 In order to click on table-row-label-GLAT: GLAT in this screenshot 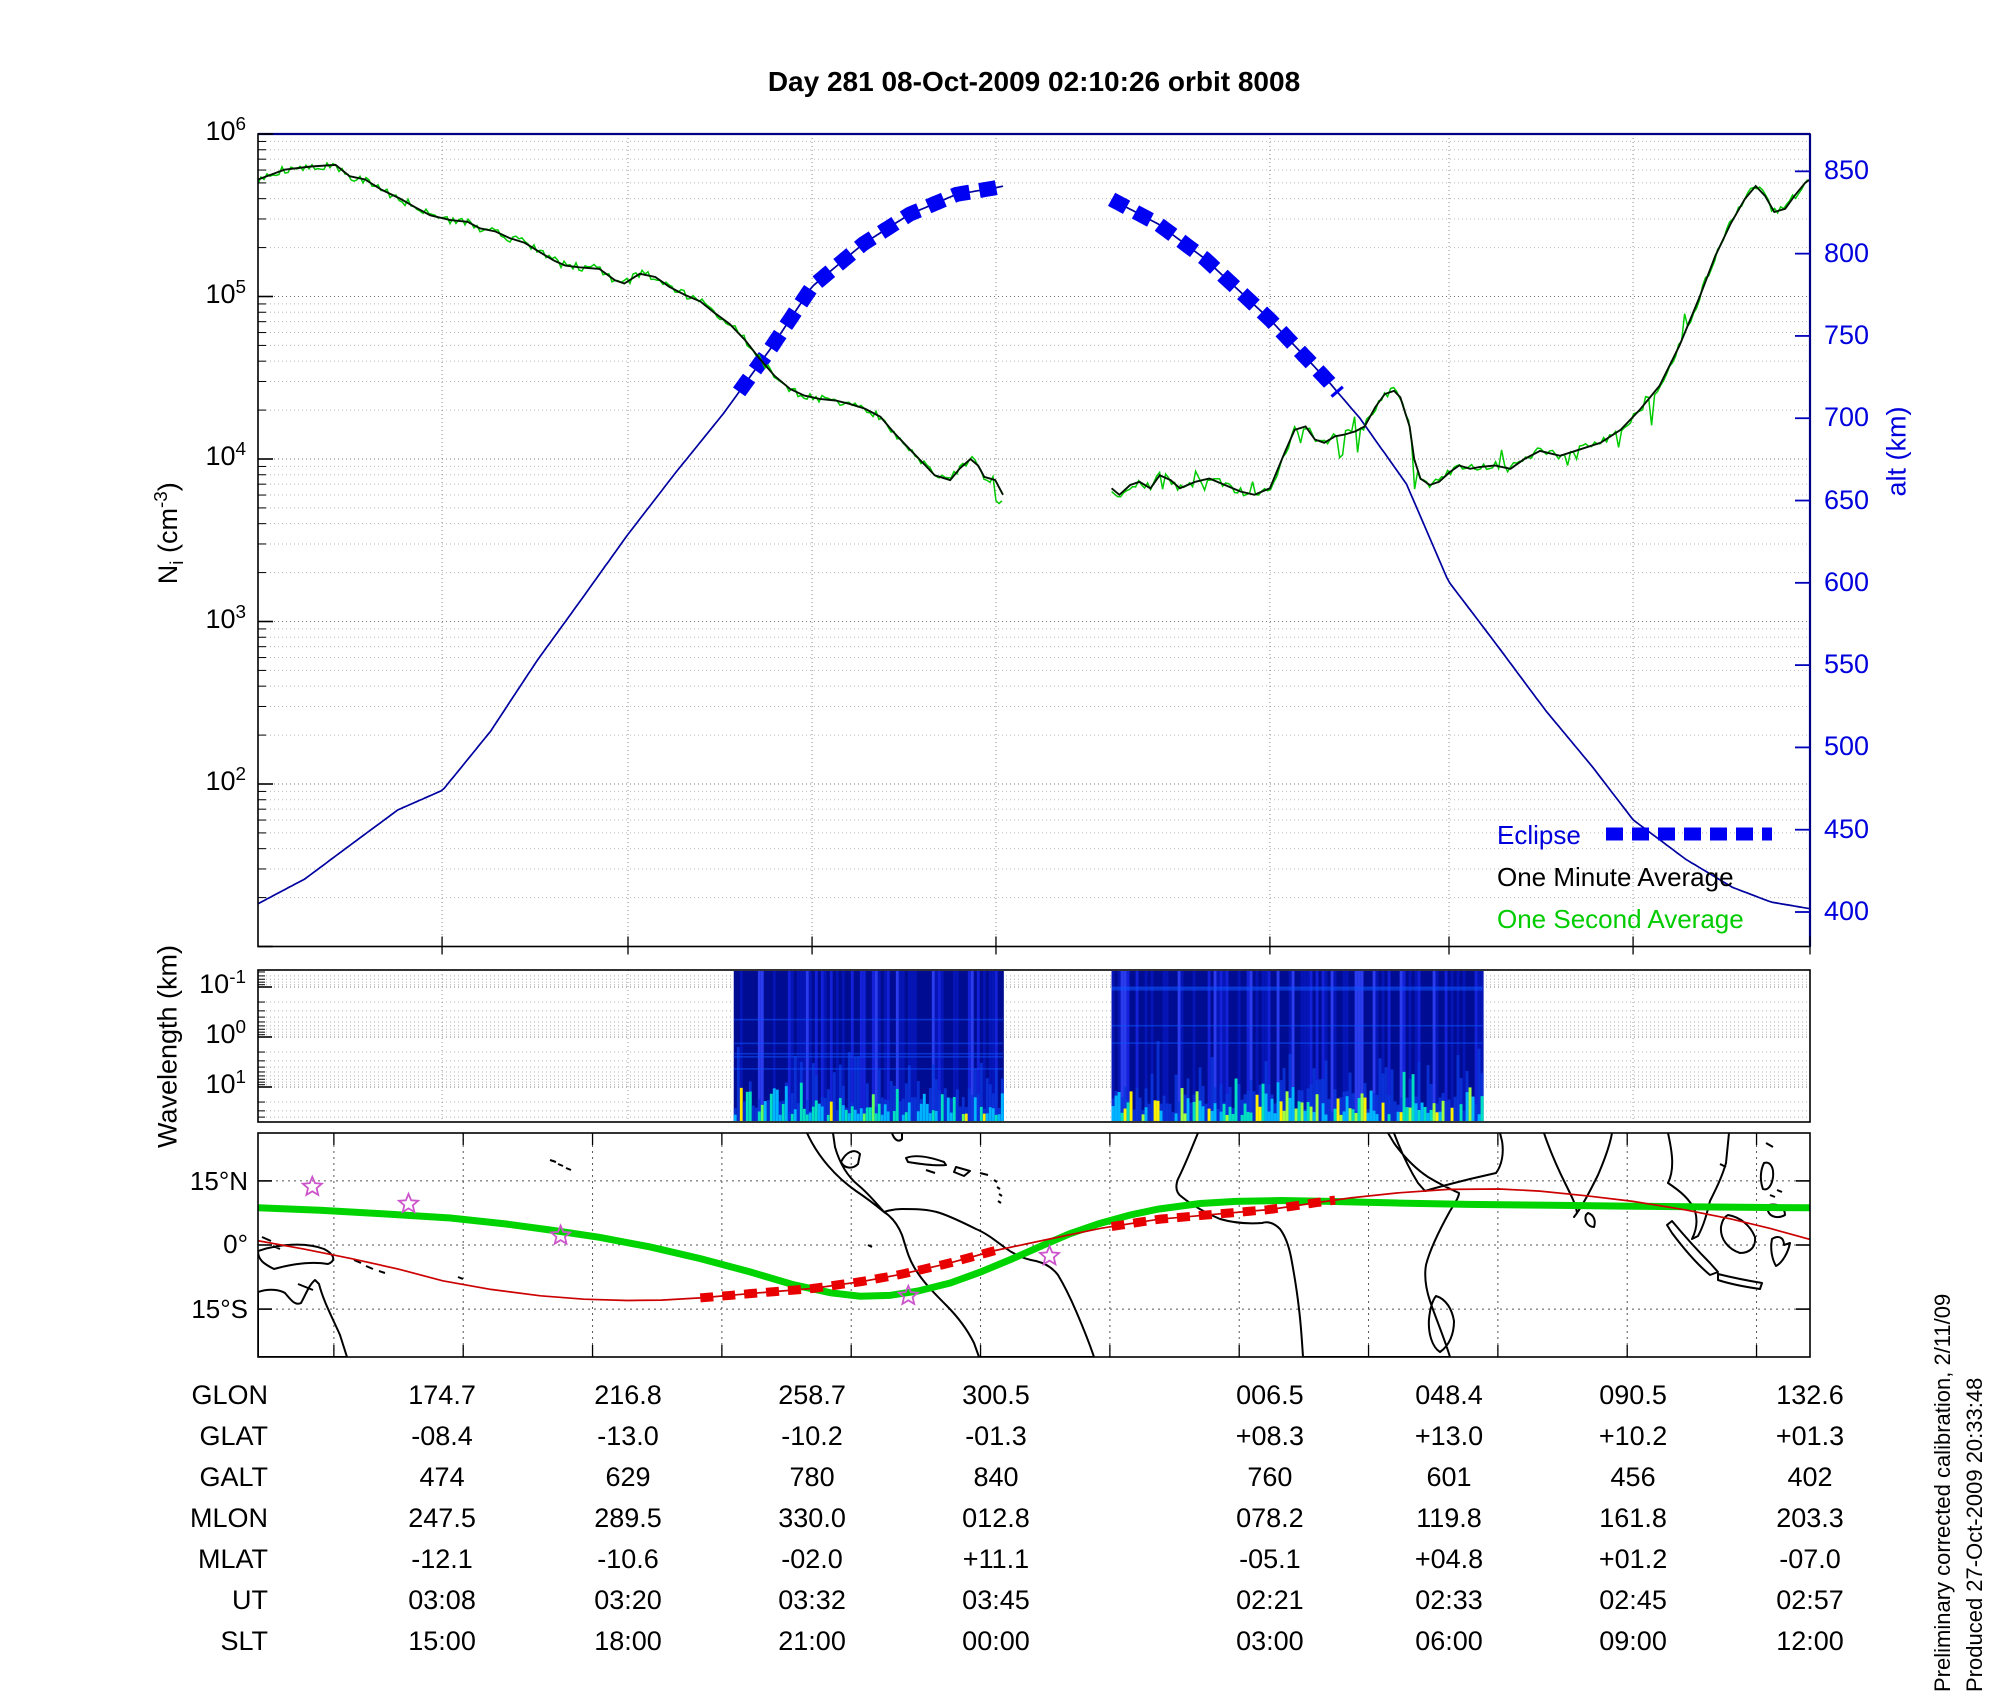, I will do `click(233, 1436)`.